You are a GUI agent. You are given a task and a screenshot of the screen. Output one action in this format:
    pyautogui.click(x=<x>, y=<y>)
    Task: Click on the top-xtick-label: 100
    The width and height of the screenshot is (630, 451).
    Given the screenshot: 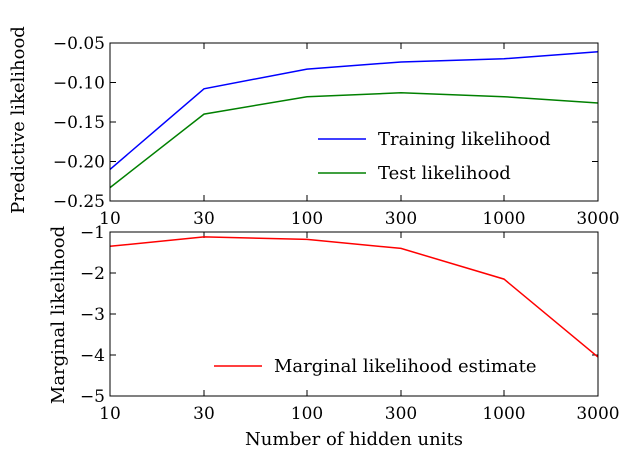 What is the action you would take?
    pyautogui.click(x=307, y=219)
    